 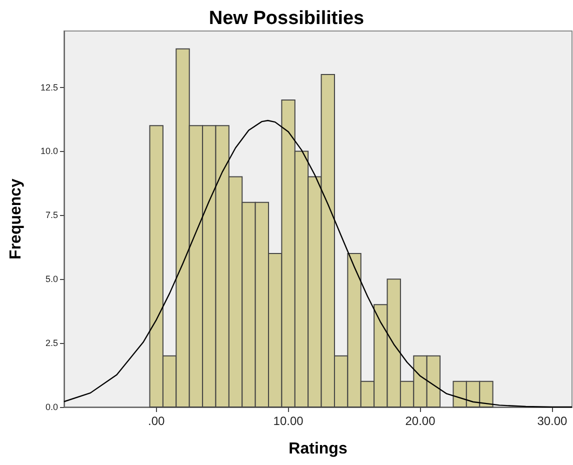 I want to click on x-tick-label: .00, so click(x=157, y=421).